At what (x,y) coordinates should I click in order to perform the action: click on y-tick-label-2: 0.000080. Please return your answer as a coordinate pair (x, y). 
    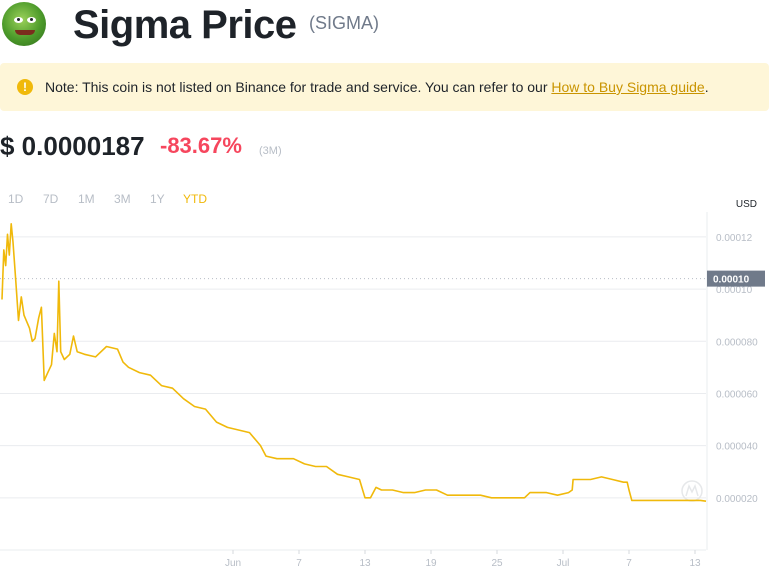
    Looking at the image, I should click on (737, 342).